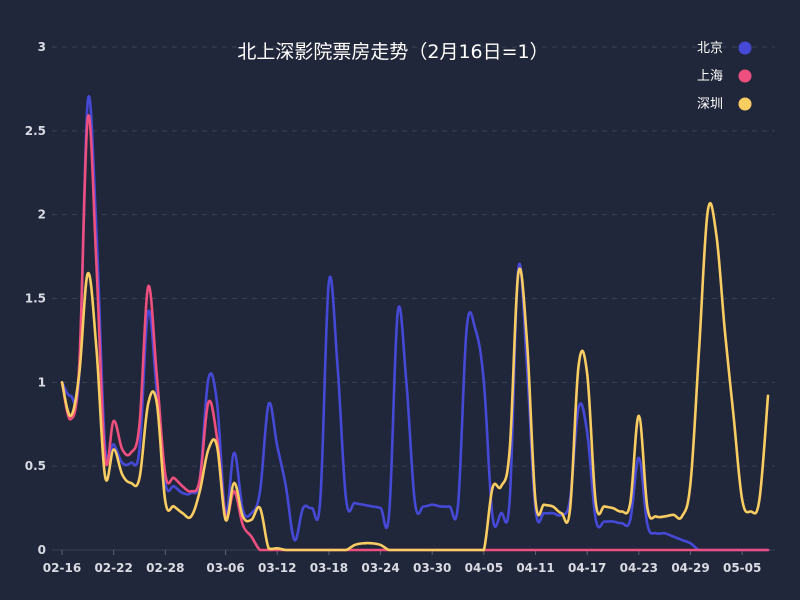 The width and height of the screenshot is (800, 600). Describe the element at coordinates (724, 104) in the screenshot. I see `legend-item: 深圳` at that location.